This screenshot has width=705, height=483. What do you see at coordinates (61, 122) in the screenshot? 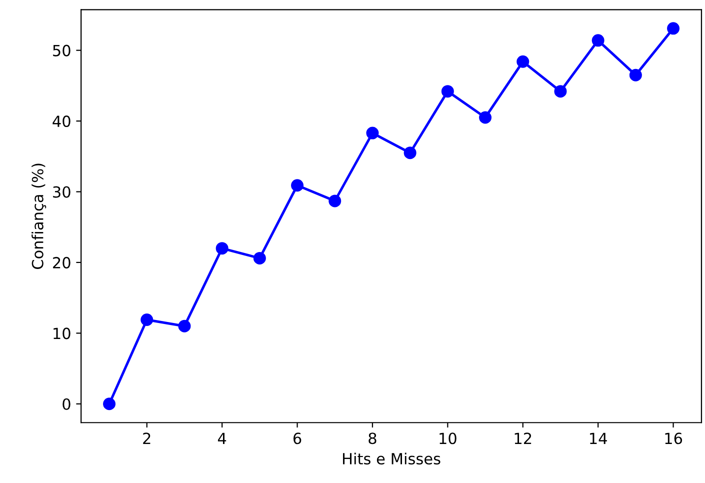
I see `y-tick-label: 40` at bounding box center [61, 122].